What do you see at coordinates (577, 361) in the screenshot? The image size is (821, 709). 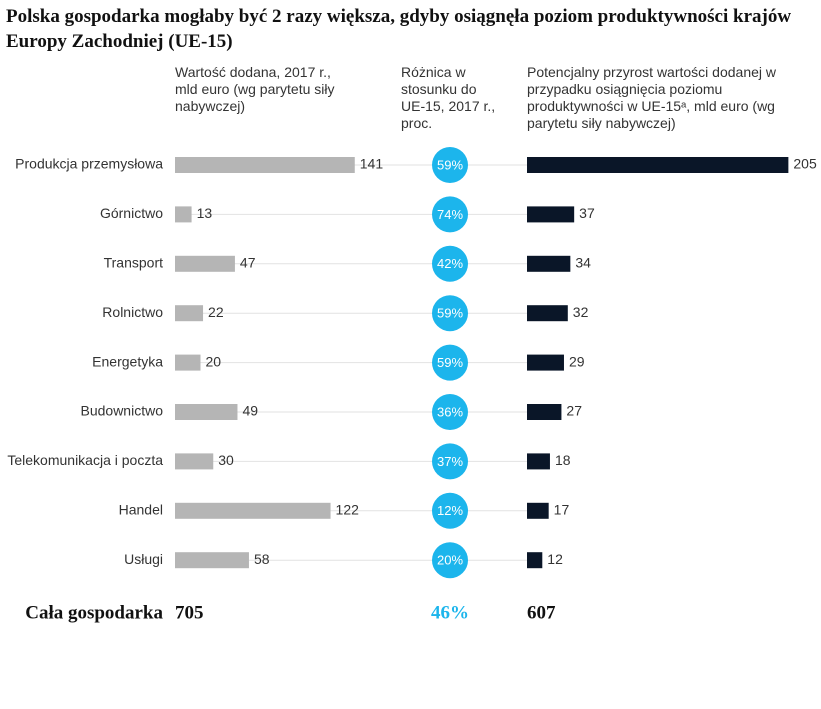 I see `value-label: 29` at bounding box center [577, 361].